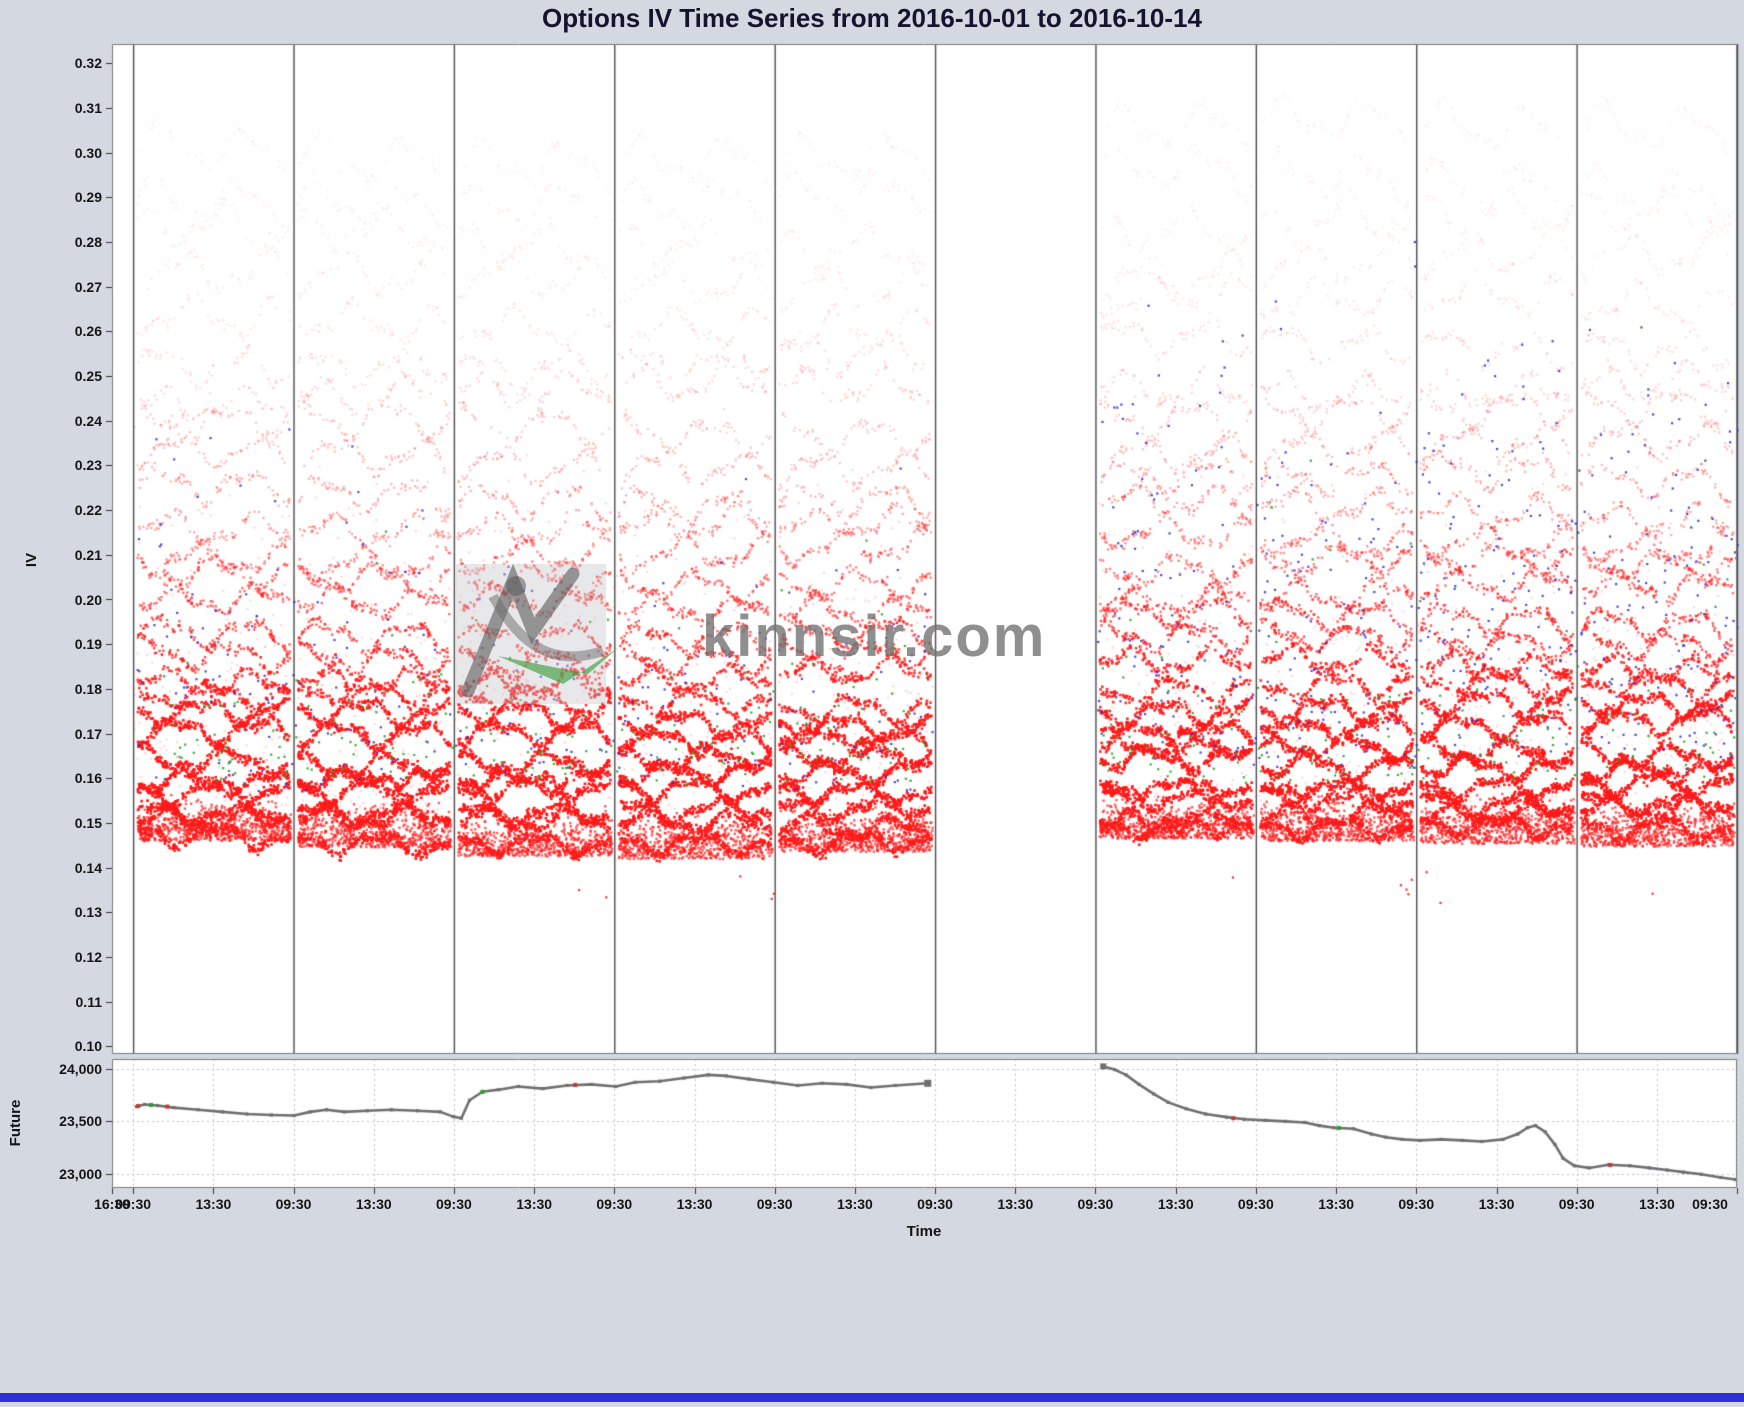 Image resolution: width=1744 pixels, height=1407 pixels. What do you see at coordinates (88, 733) in the screenshot?
I see `main-y-tick-label: 0.17` at bounding box center [88, 733].